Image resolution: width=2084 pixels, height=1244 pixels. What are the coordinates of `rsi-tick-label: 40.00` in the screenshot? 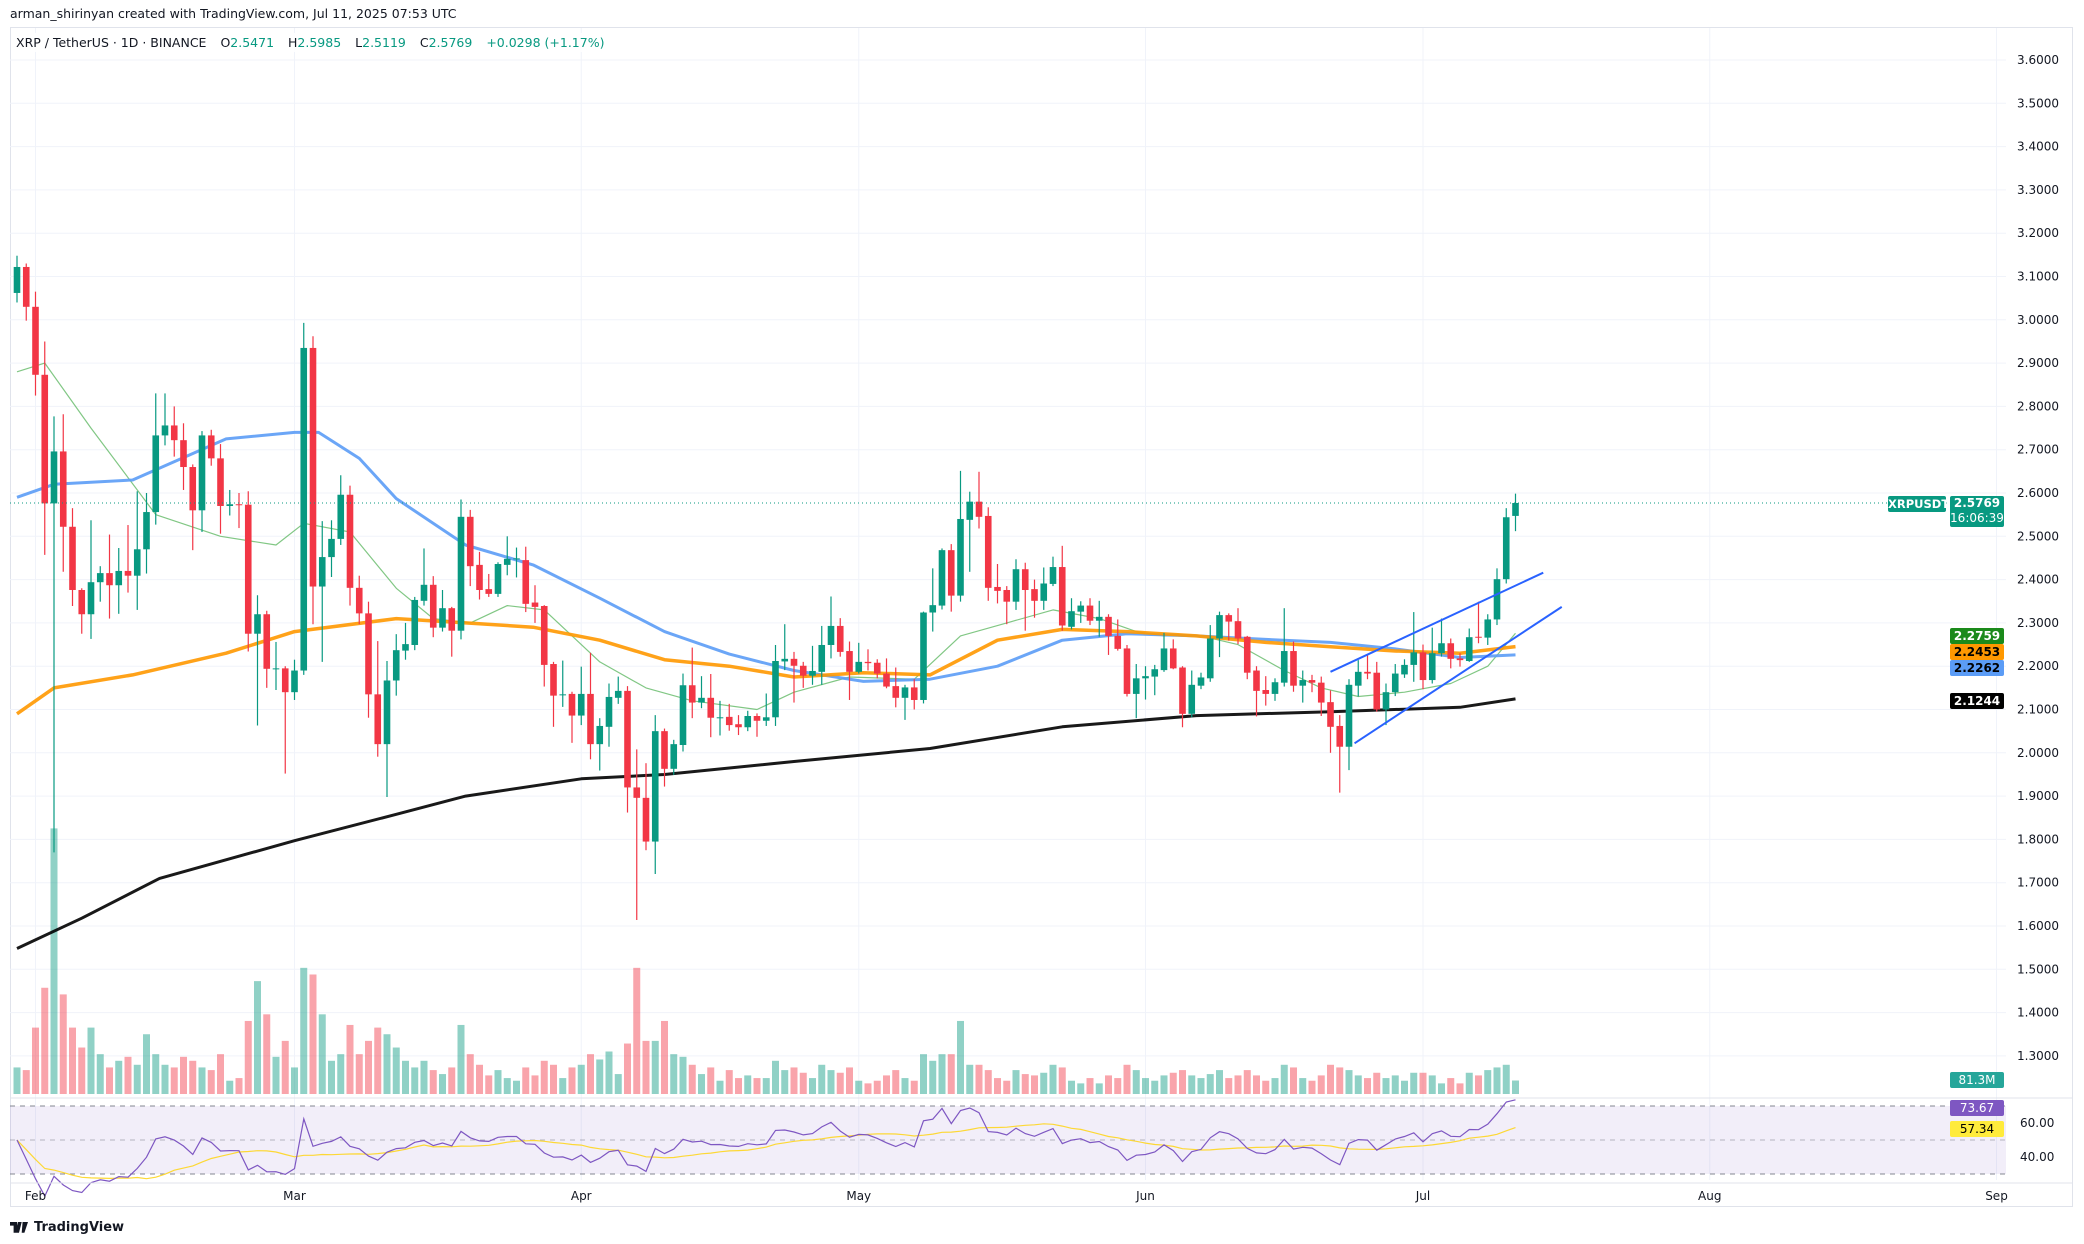 It's located at (2037, 1157).